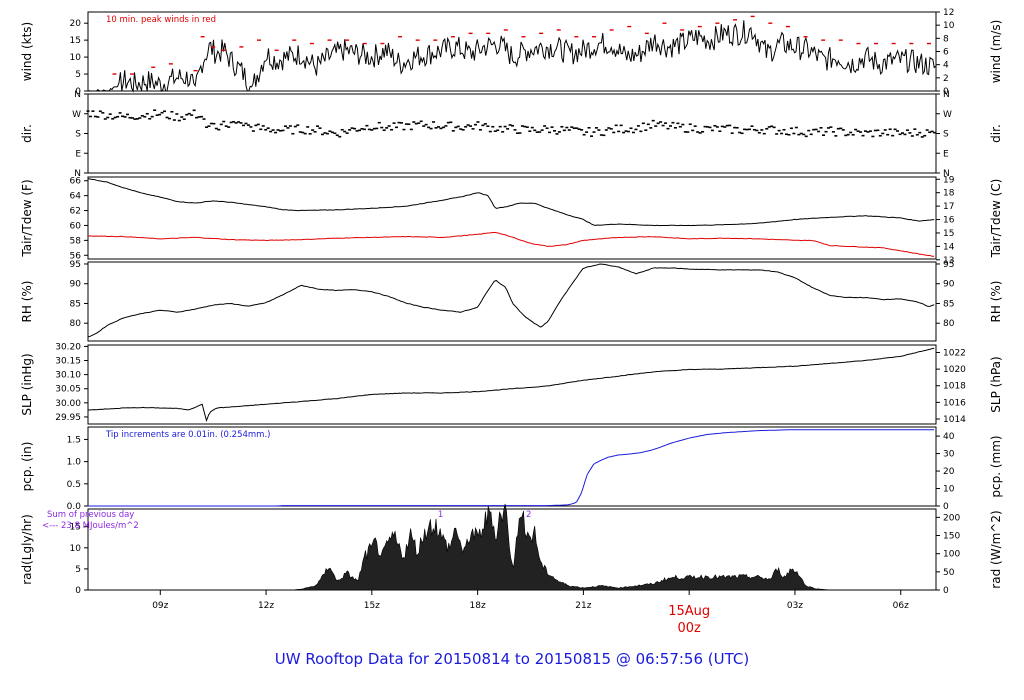 The image size is (1024, 700). I want to click on right-axis-title: wind (m/s), so click(996, 52).